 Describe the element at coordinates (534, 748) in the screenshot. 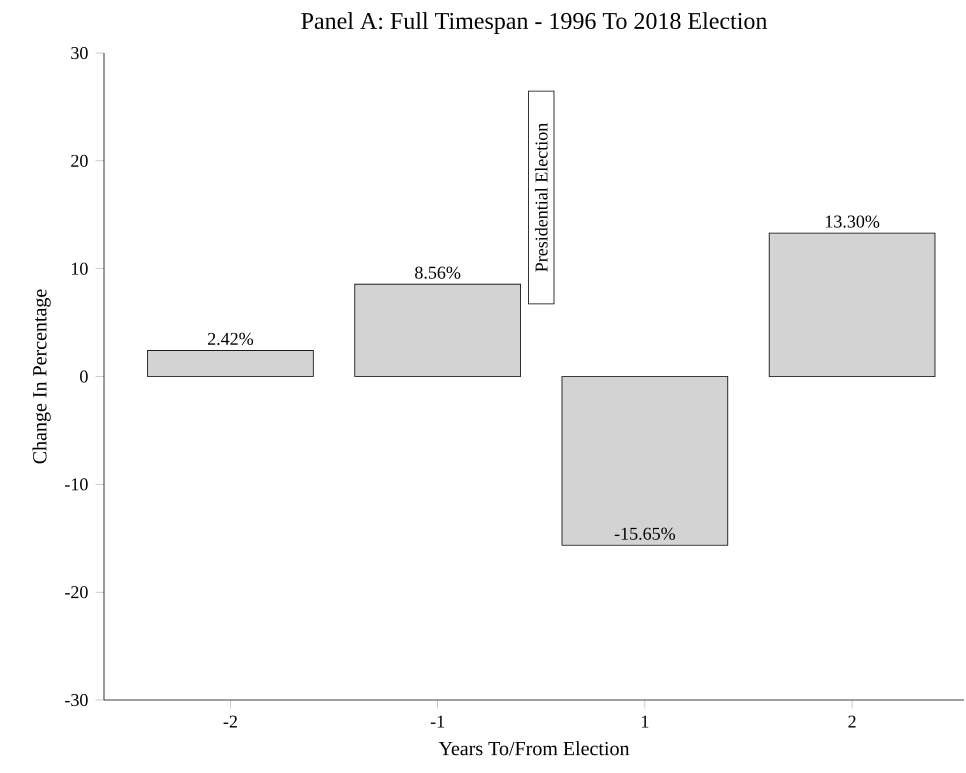

I see `x-axis-title: Years To/From Election` at that location.